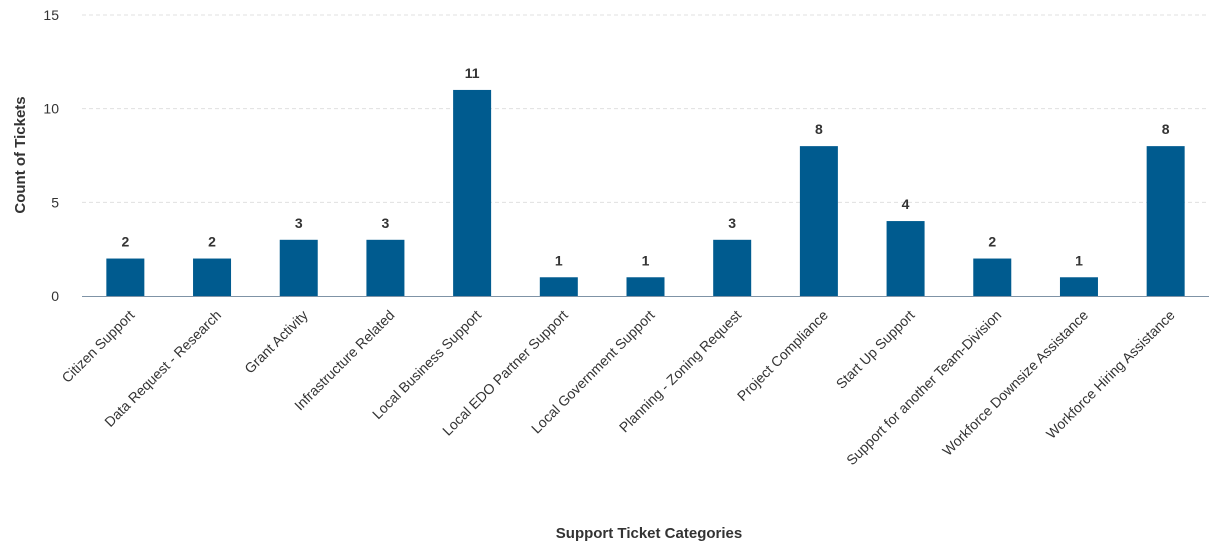 This screenshot has width=1209, height=545. Describe the element at coordinates (906, 204) in the screenshot. I see `data-label: 4` at that location.